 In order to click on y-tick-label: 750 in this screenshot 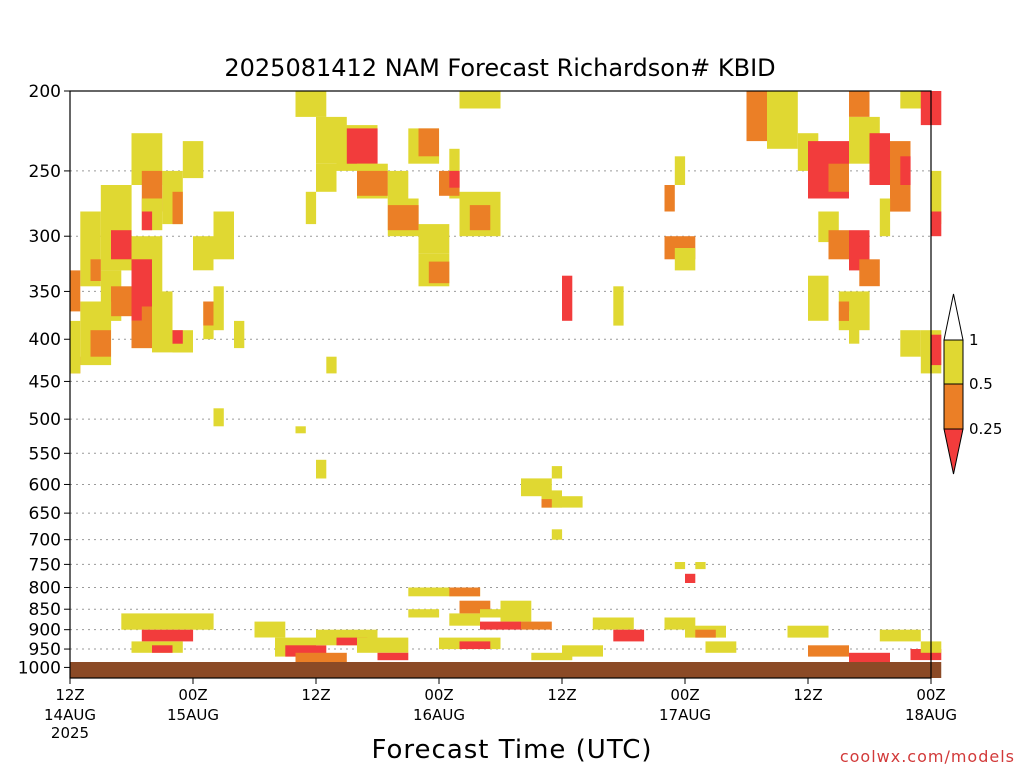, I will do `click(45, 565)`.